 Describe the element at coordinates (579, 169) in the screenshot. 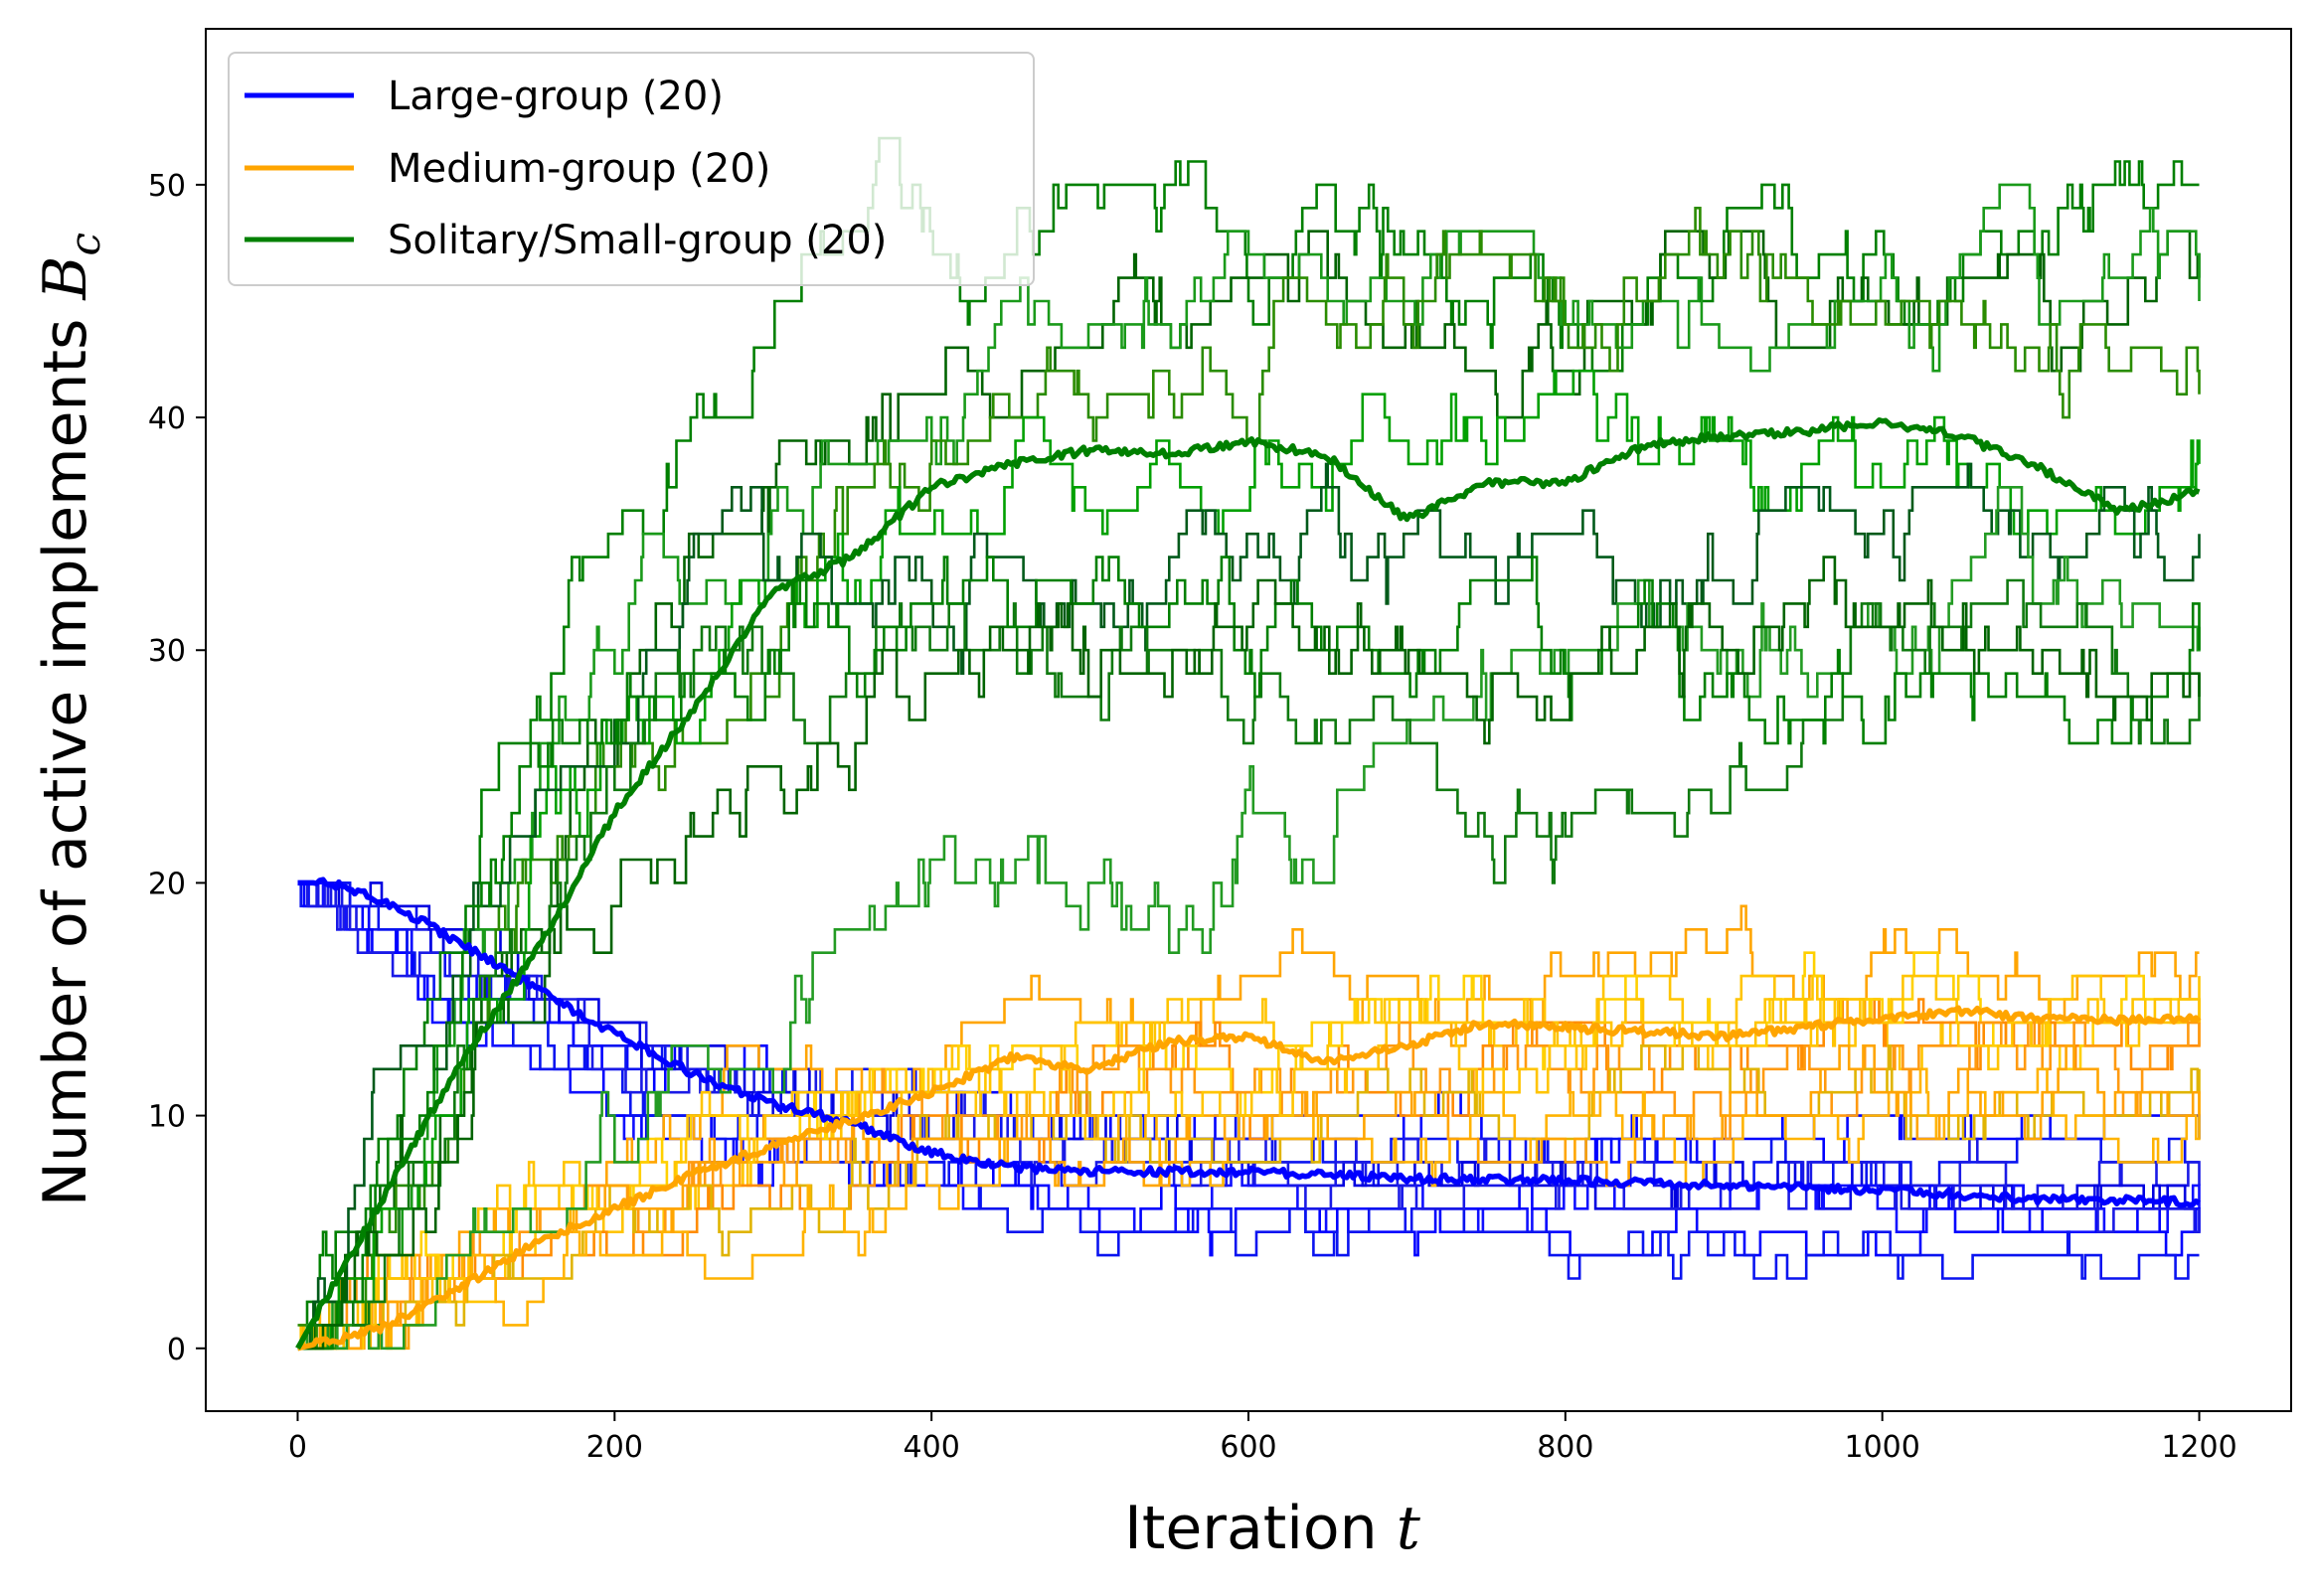

I see `legend-label-medium-group: Medium-group (20)` at that location.